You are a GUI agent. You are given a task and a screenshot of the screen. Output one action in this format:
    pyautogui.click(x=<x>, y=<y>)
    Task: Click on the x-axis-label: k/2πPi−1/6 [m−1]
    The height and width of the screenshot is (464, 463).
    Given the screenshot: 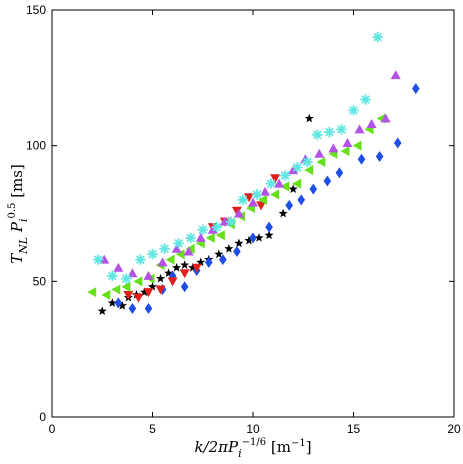 What is the action you would take?
    pyautogui.click(x=252, y=448)
    